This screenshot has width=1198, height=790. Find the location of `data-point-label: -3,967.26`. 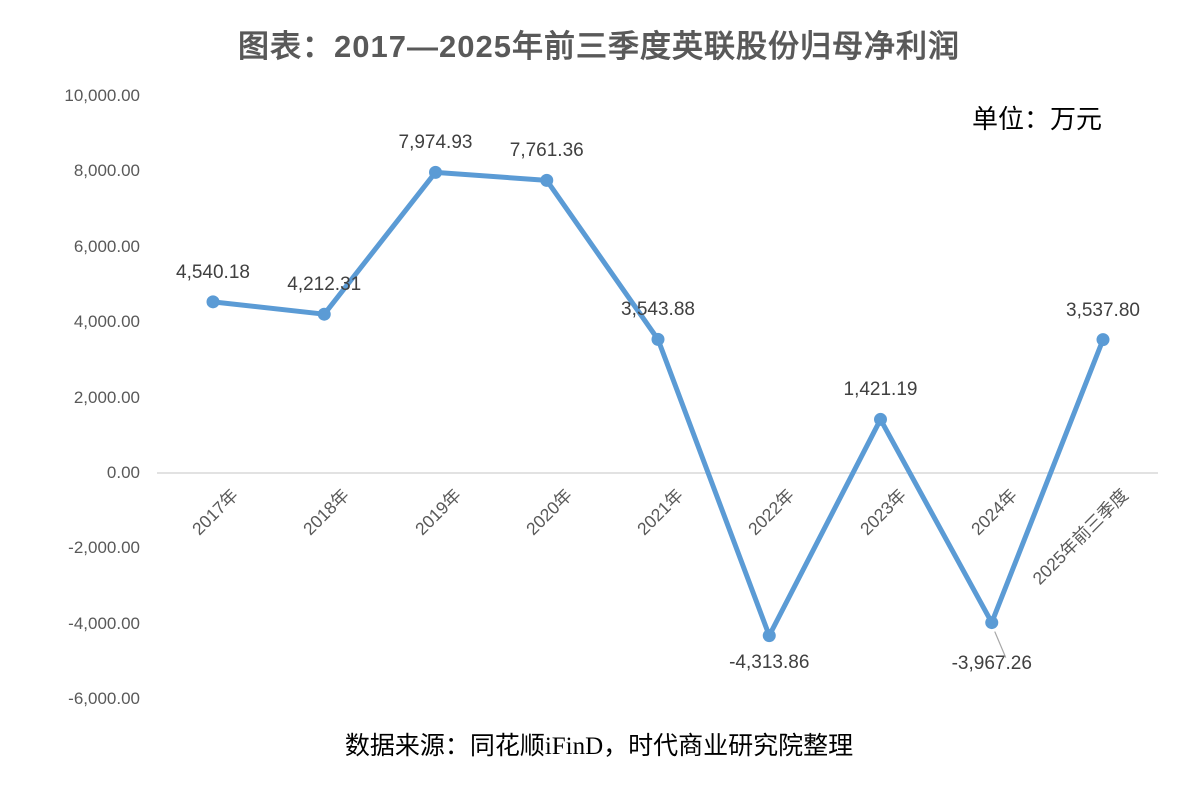

data-point-label: -3,967.26 is located at coordinates (991, 663).